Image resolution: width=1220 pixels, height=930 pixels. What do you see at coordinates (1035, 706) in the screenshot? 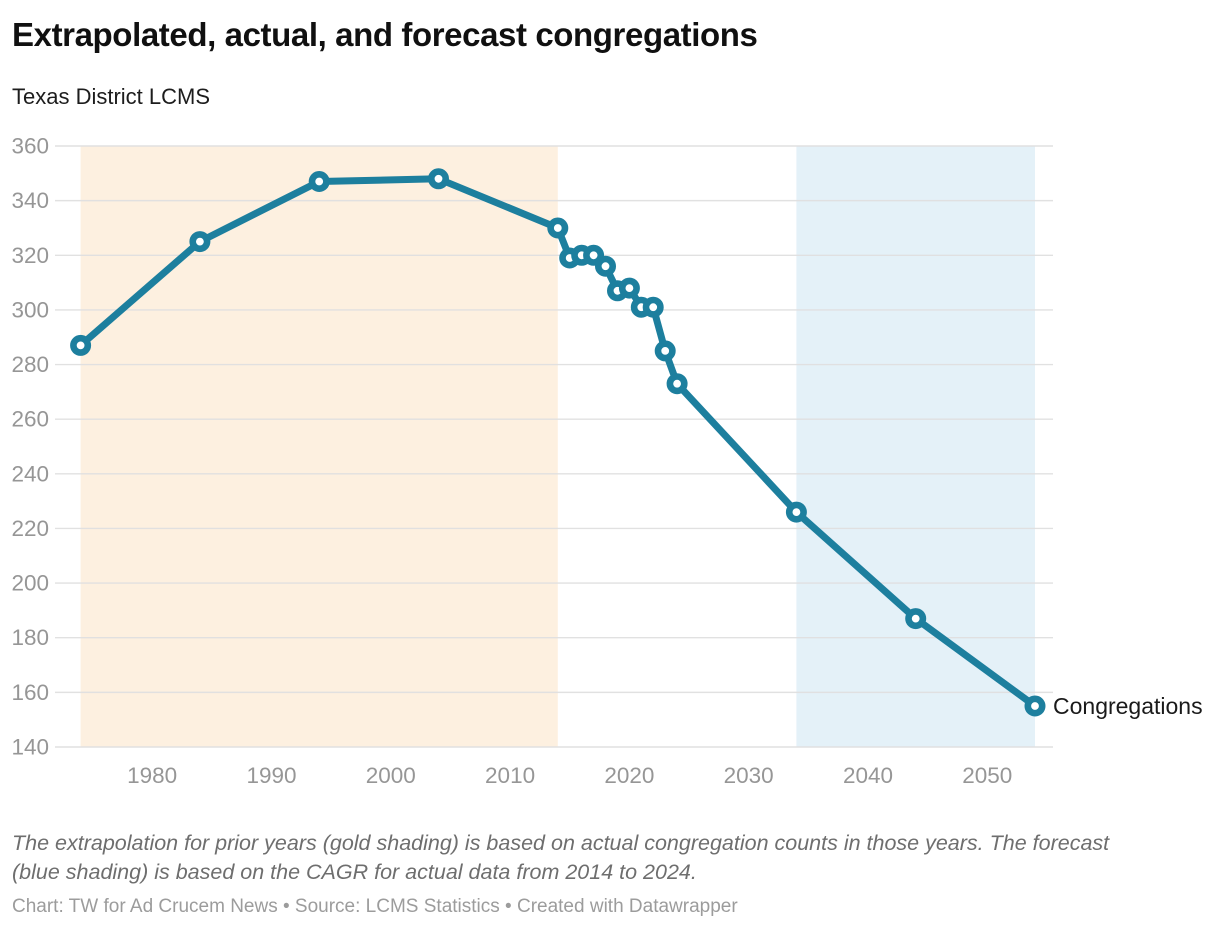
I see `data-point-2054` at bounding box center [1035, 706].